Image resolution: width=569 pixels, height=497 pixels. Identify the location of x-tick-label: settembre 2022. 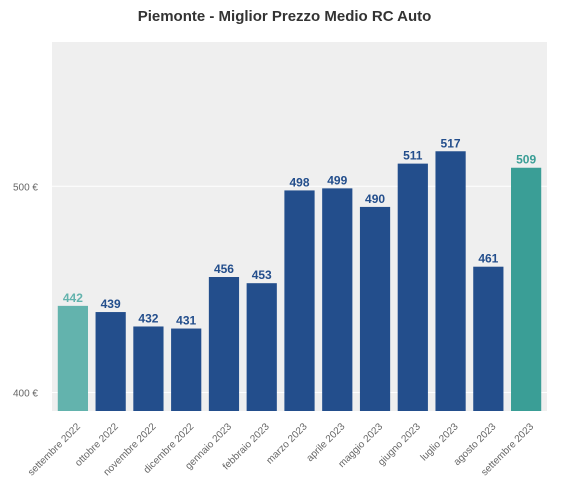
(54, 449).